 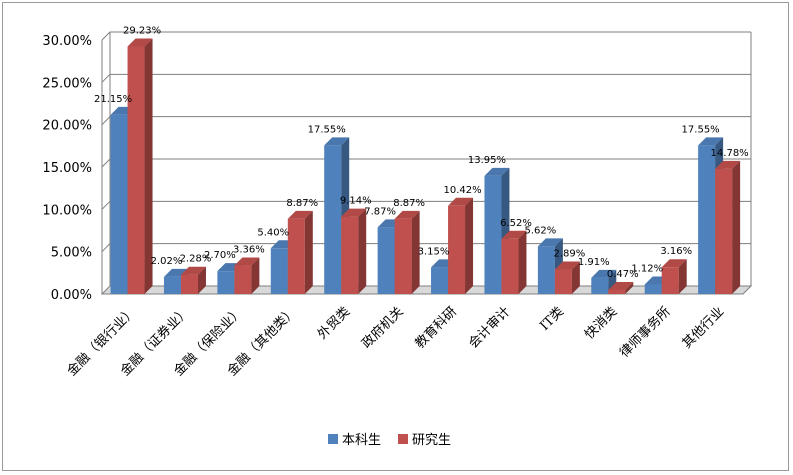 What do you see at coordinates (487, 160) in the screenshot?
I see `data-label: 13.95%` at bounding box center [487, 160].